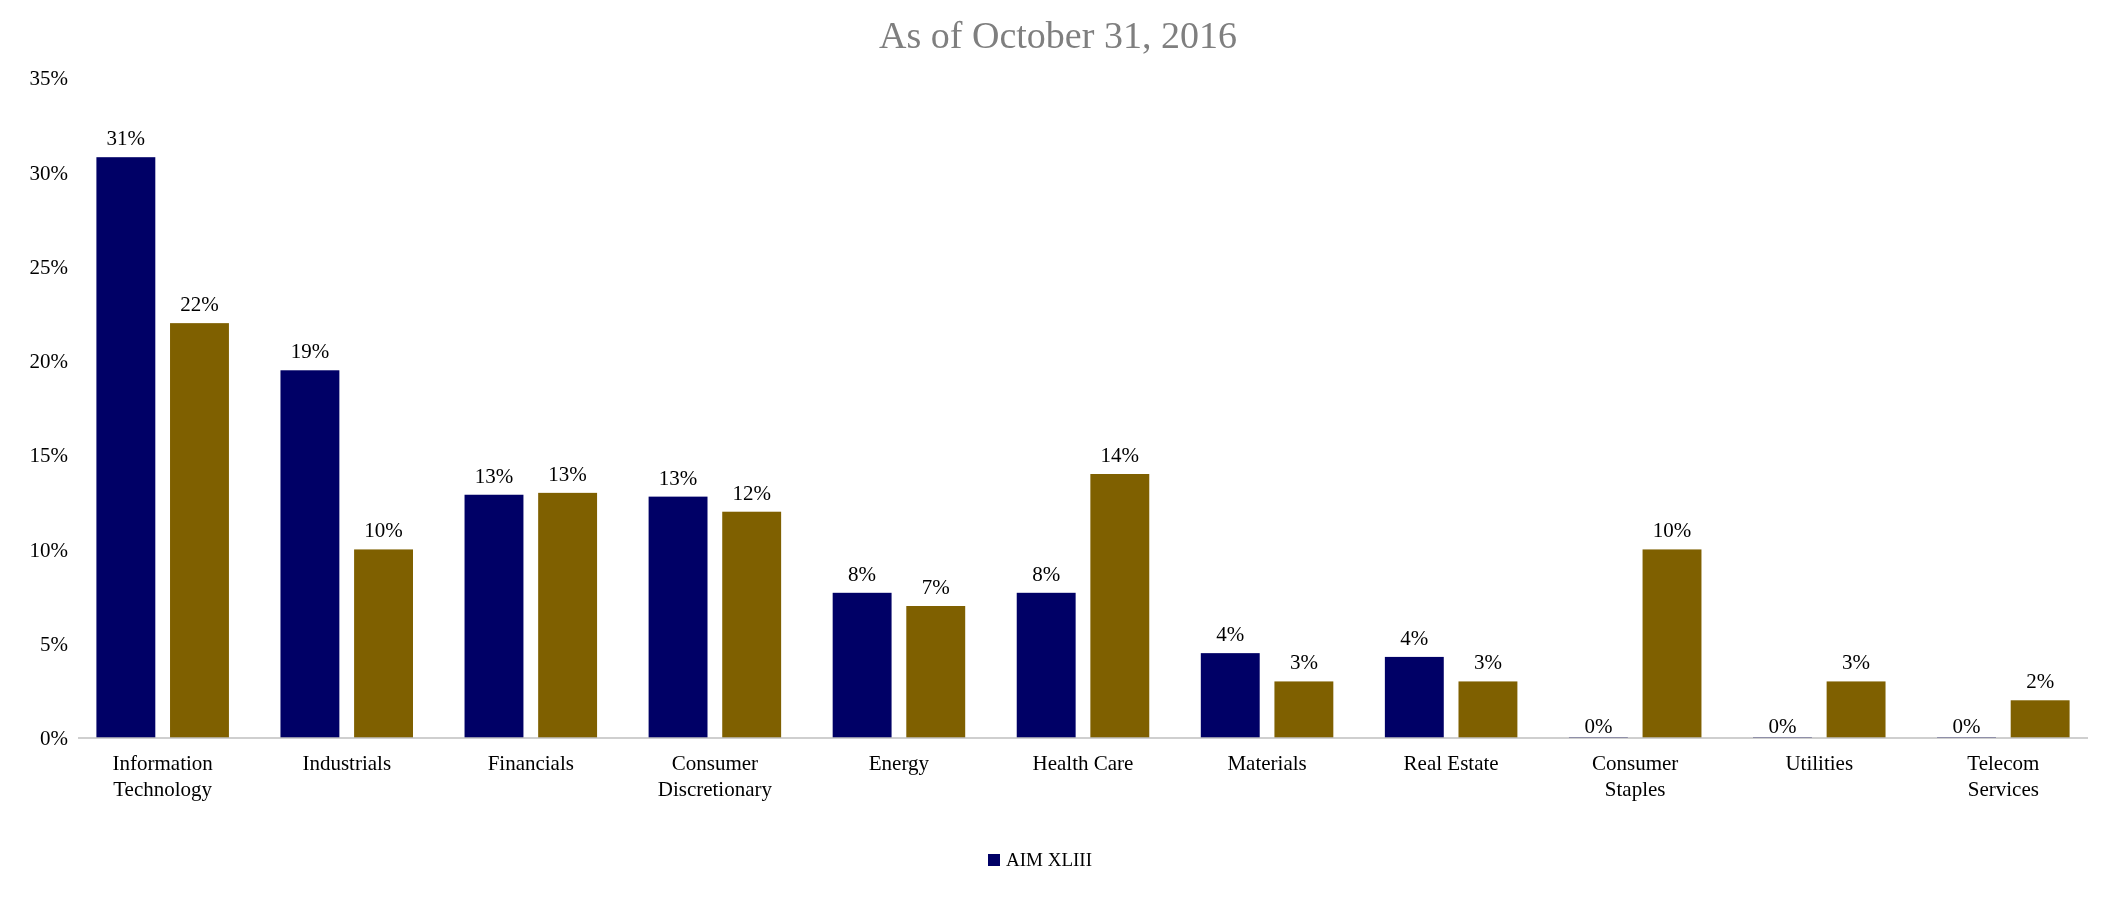 The image size is (2109, 898). I want to click on data-label: 22%, so click(199, 304).